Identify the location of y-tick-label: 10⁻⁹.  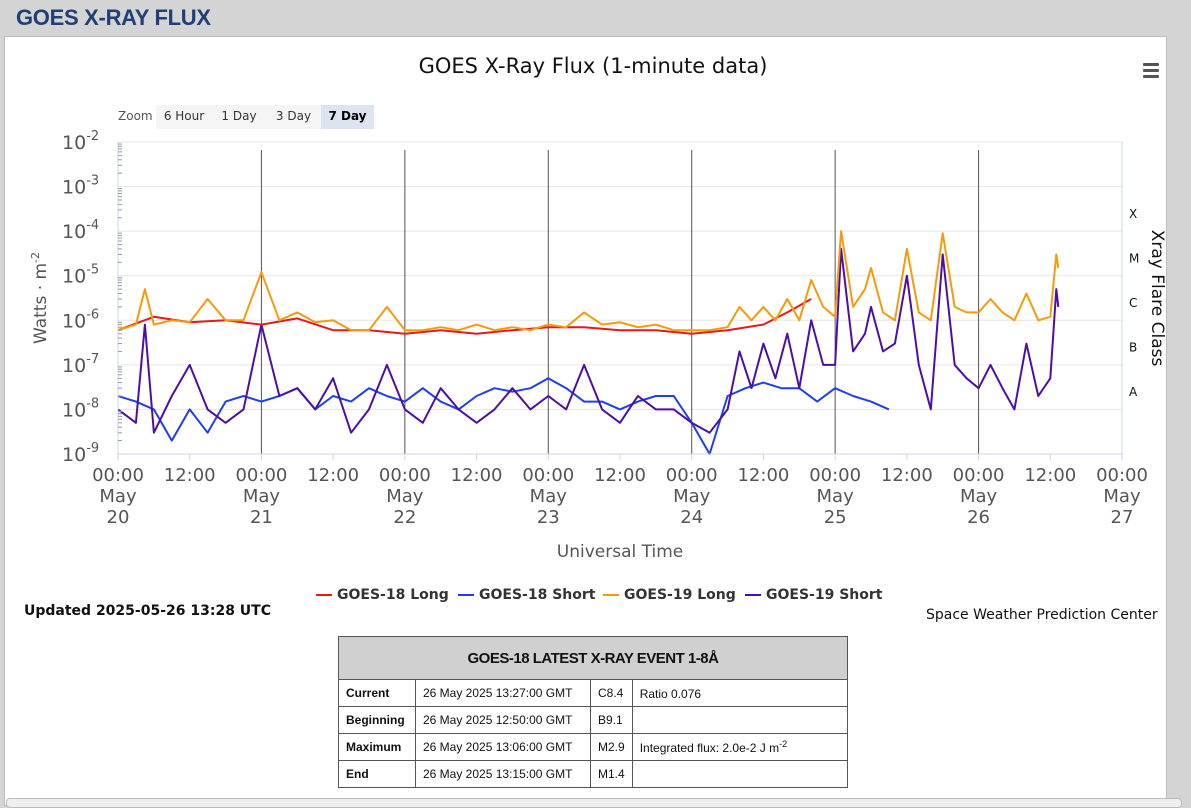
(80, 453).